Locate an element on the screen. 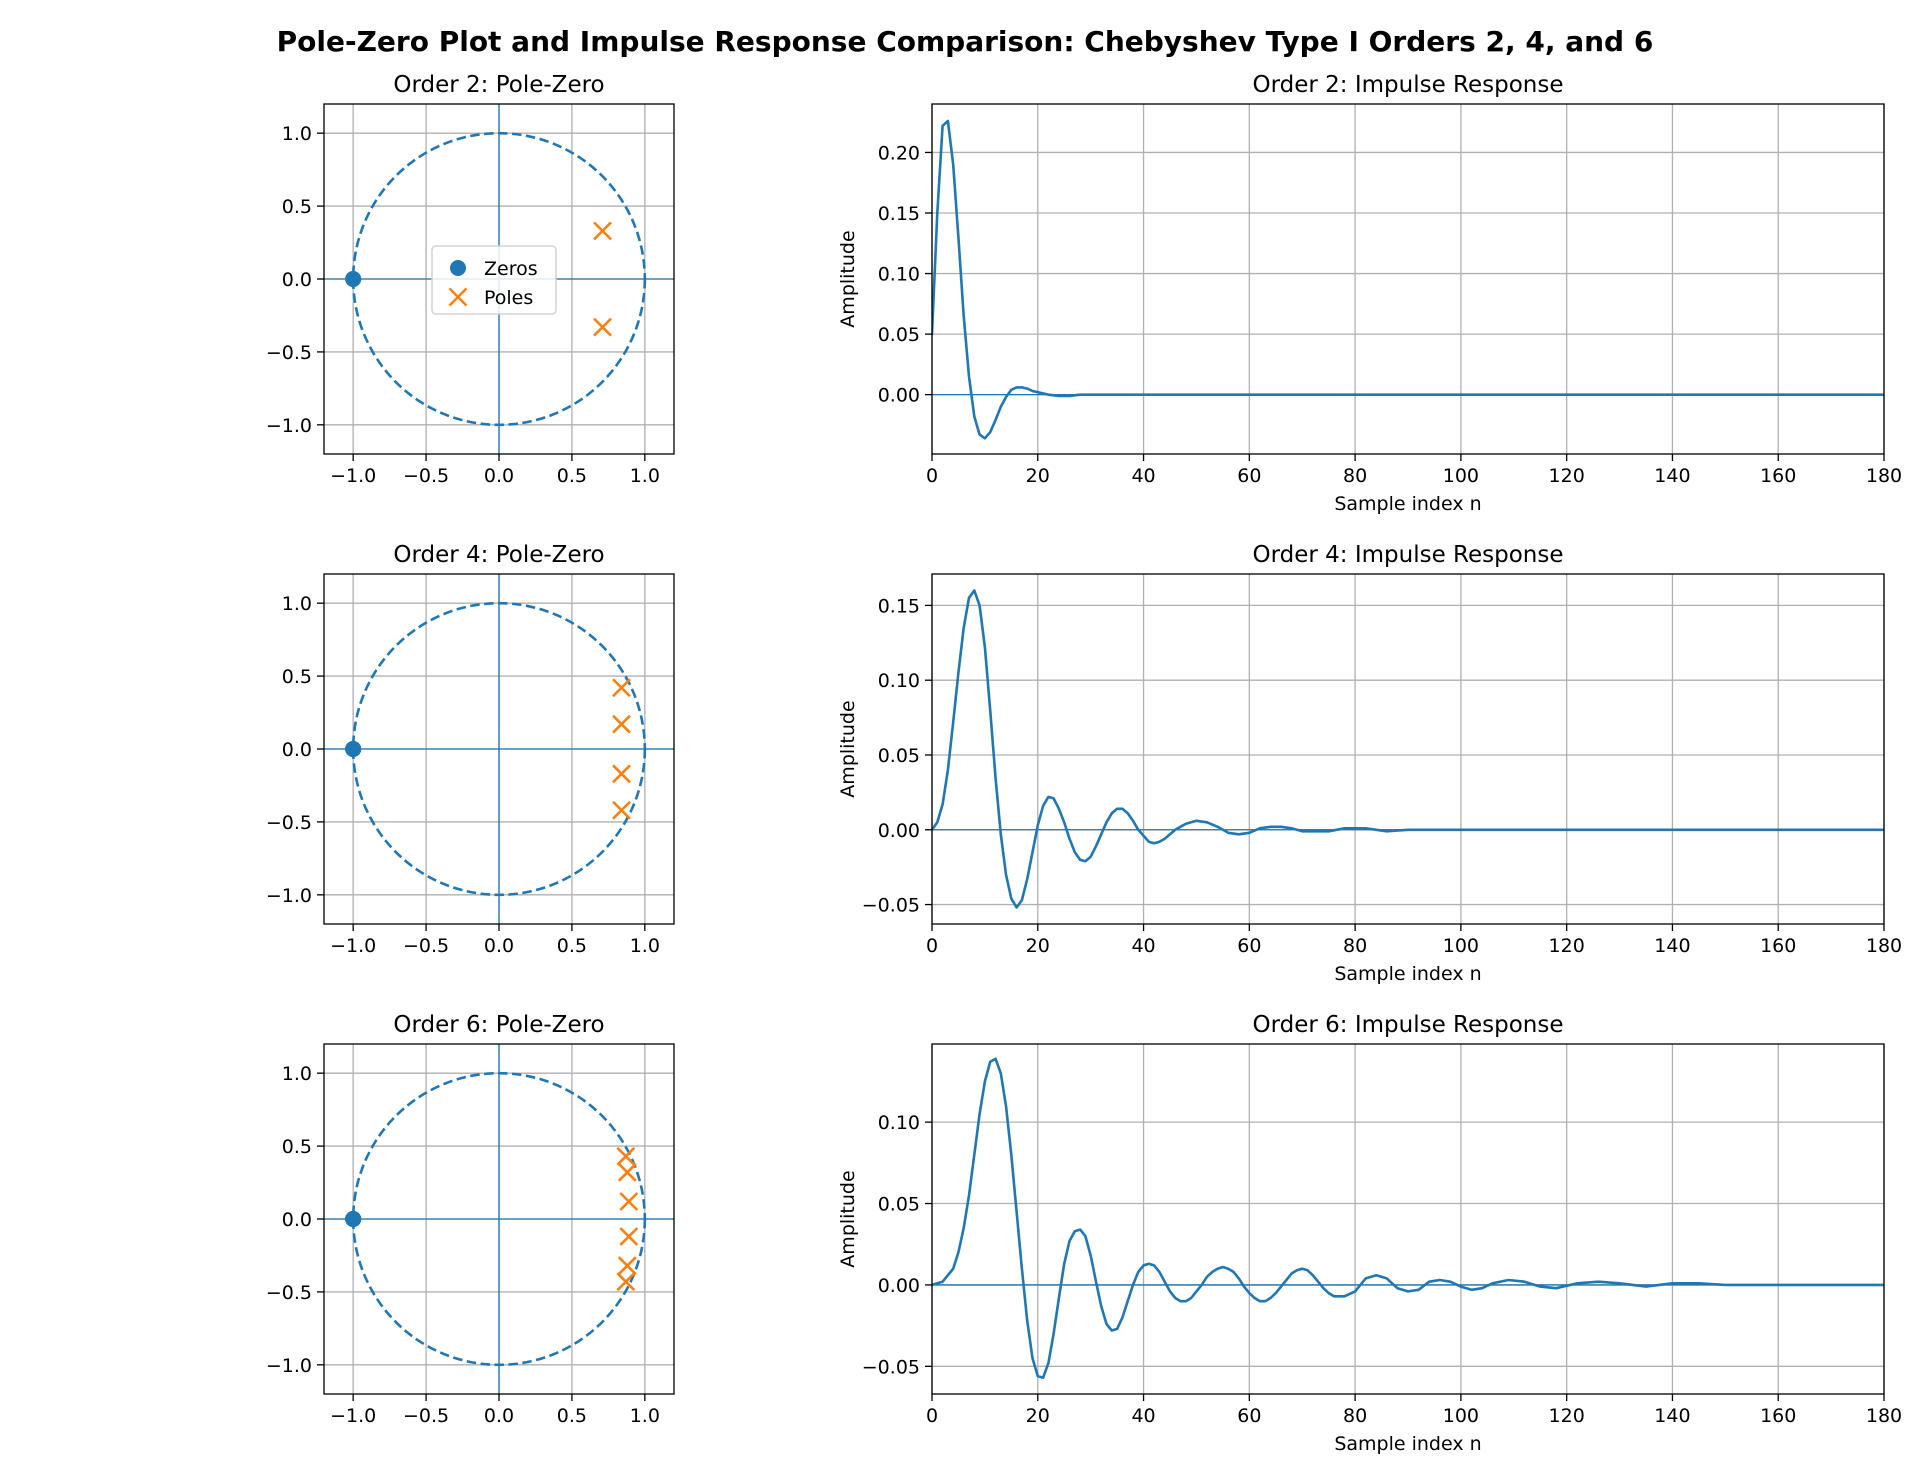 This screenshot has height=1476, width=1920. legend-label: Poles is located at coordinates (508, 298).